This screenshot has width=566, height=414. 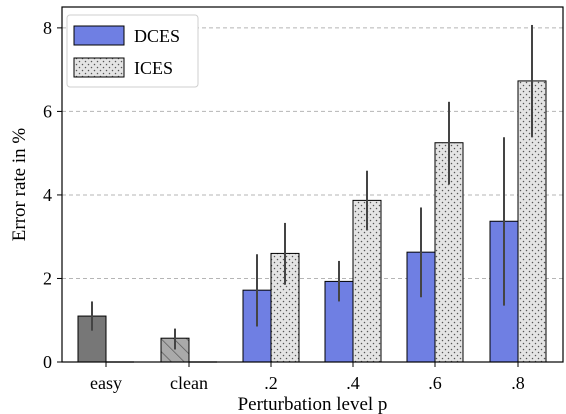 What do you see at coordinates (132, 51) in the screenshot?
I see `legend: DCES ICES` at bounding box center [132, 51].